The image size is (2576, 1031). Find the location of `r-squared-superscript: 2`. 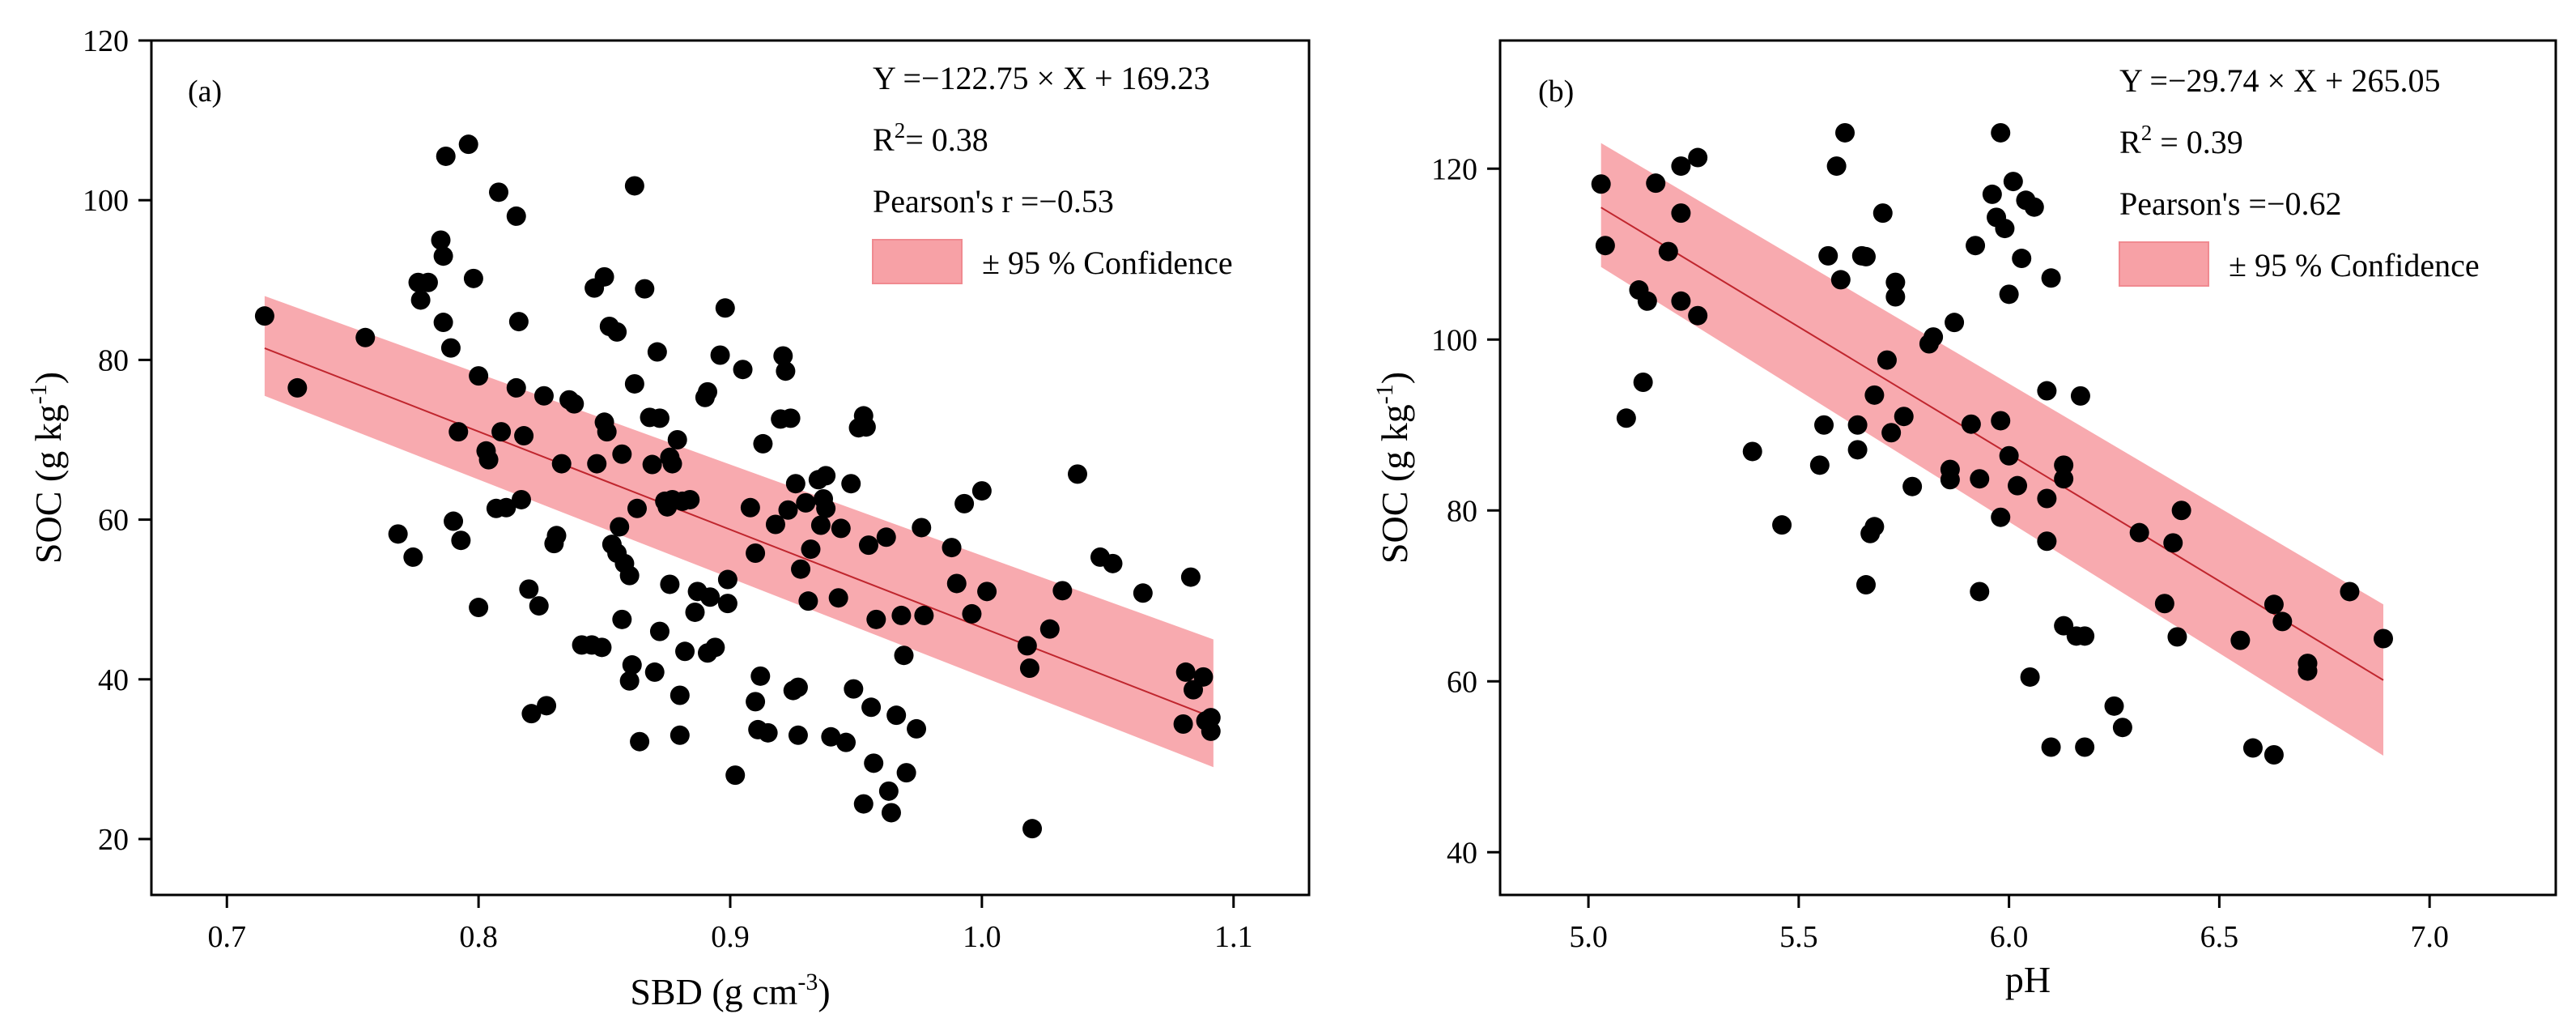

r-squared-superscript: 2 is located at coordinates (901, 130).